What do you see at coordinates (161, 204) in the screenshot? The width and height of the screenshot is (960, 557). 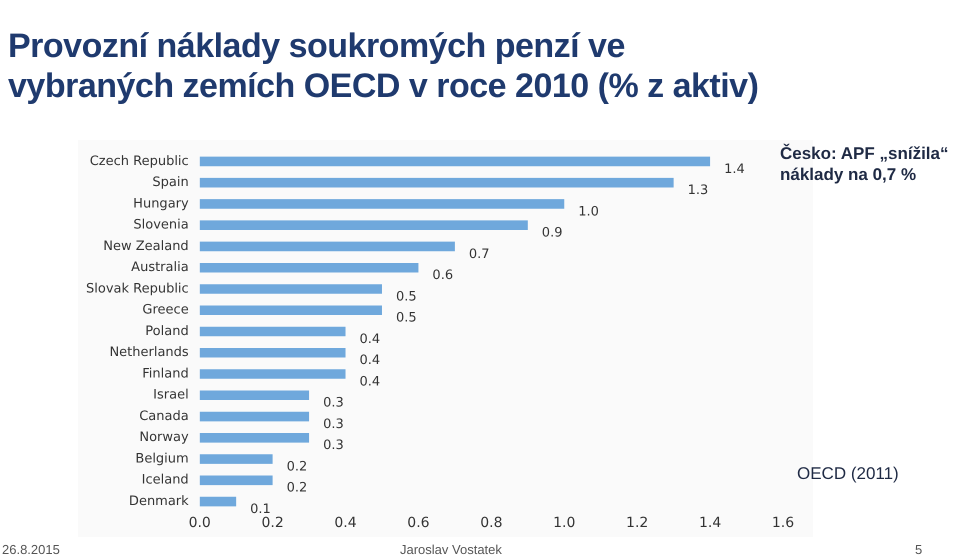 I see `y-tick-label: Hungary` at bounding box center [161, 204].